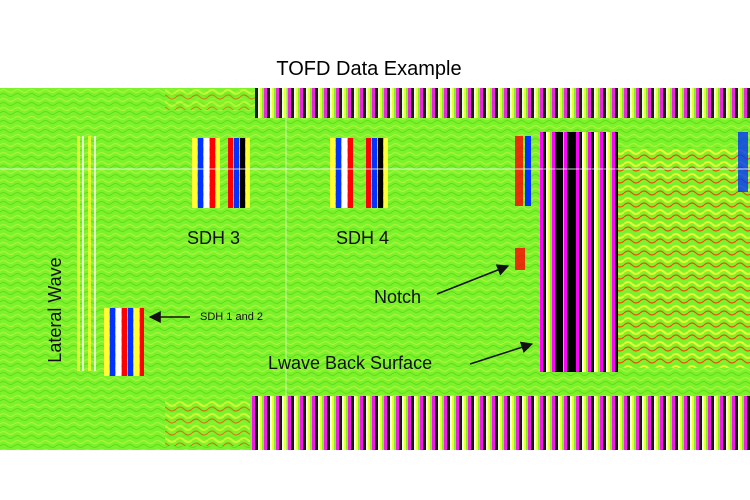 The width and height of the screenshot is (750, 500). What do you see at coordinates (362, 238) in the screenshot?
I see `sdh4-label: SDH 4` at bounding box center [362, 238].